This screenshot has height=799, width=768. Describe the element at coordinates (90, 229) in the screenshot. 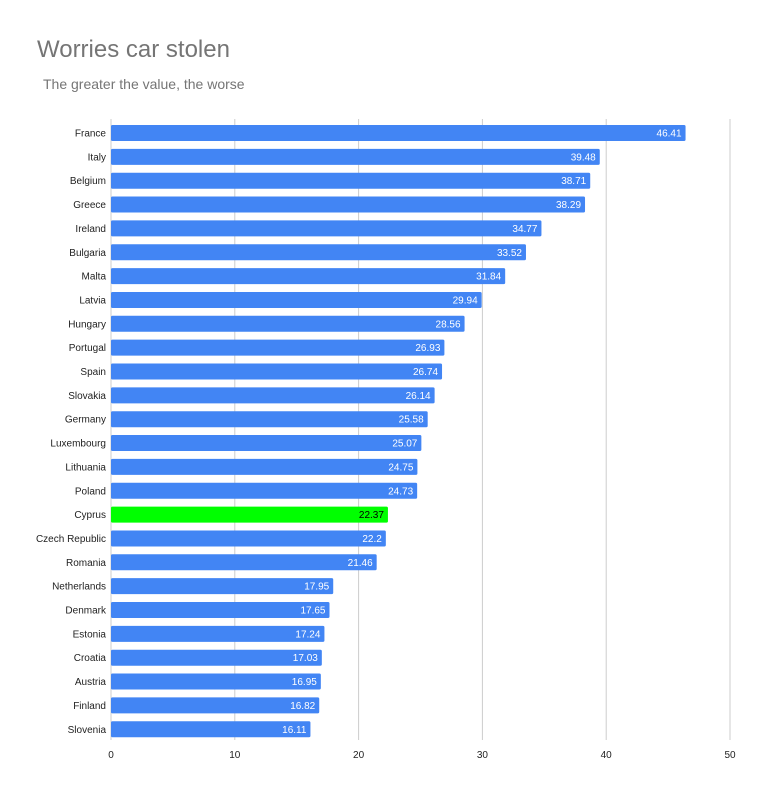

I see `category-label: Ireland` at that location.